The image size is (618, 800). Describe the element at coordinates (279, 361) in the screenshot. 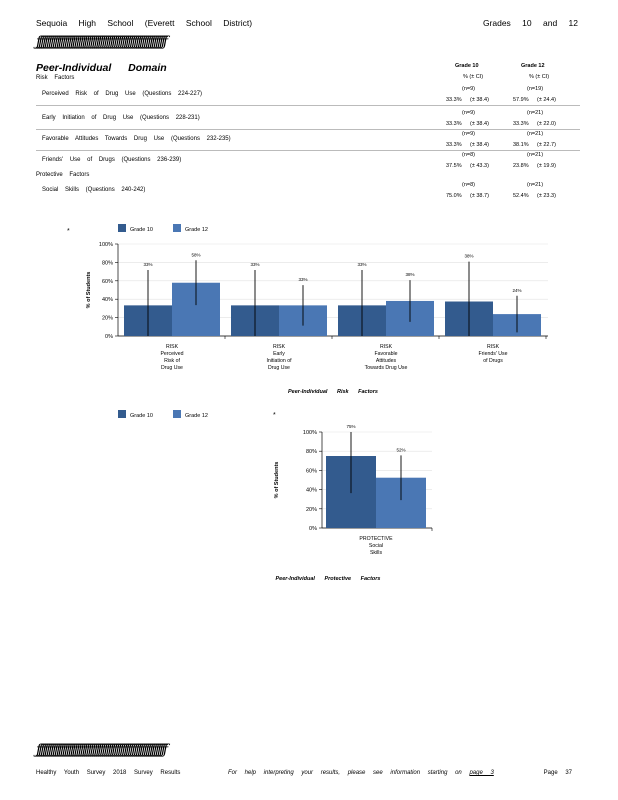

I see `chart-1-category-label: Initiation of` at that location.